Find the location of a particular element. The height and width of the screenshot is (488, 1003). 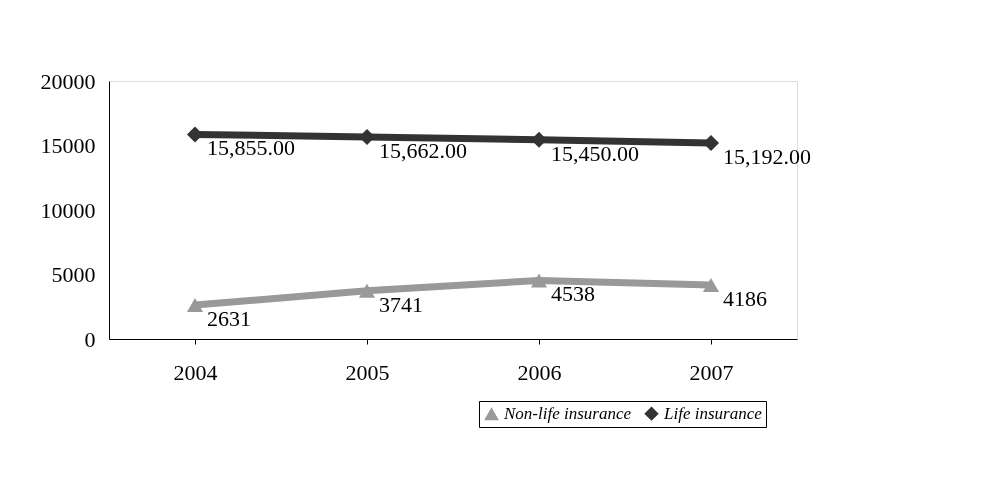

data-label: 15,450.00 is located at coordinates (595, 153).